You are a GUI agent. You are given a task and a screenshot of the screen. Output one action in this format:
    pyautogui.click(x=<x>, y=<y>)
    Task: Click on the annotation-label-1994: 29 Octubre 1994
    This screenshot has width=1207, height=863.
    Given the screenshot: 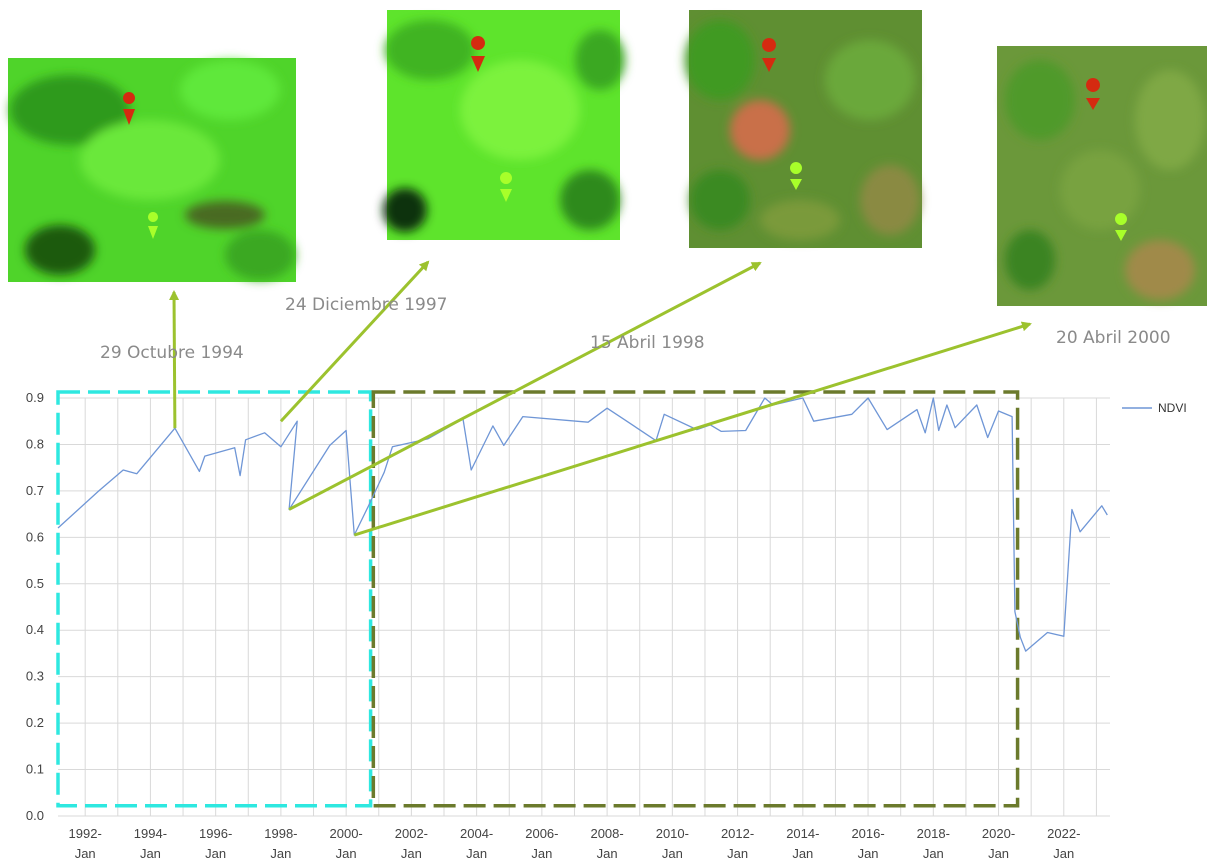 What is the action you would take?
    pyautogui.click(x=172, y=353)
    